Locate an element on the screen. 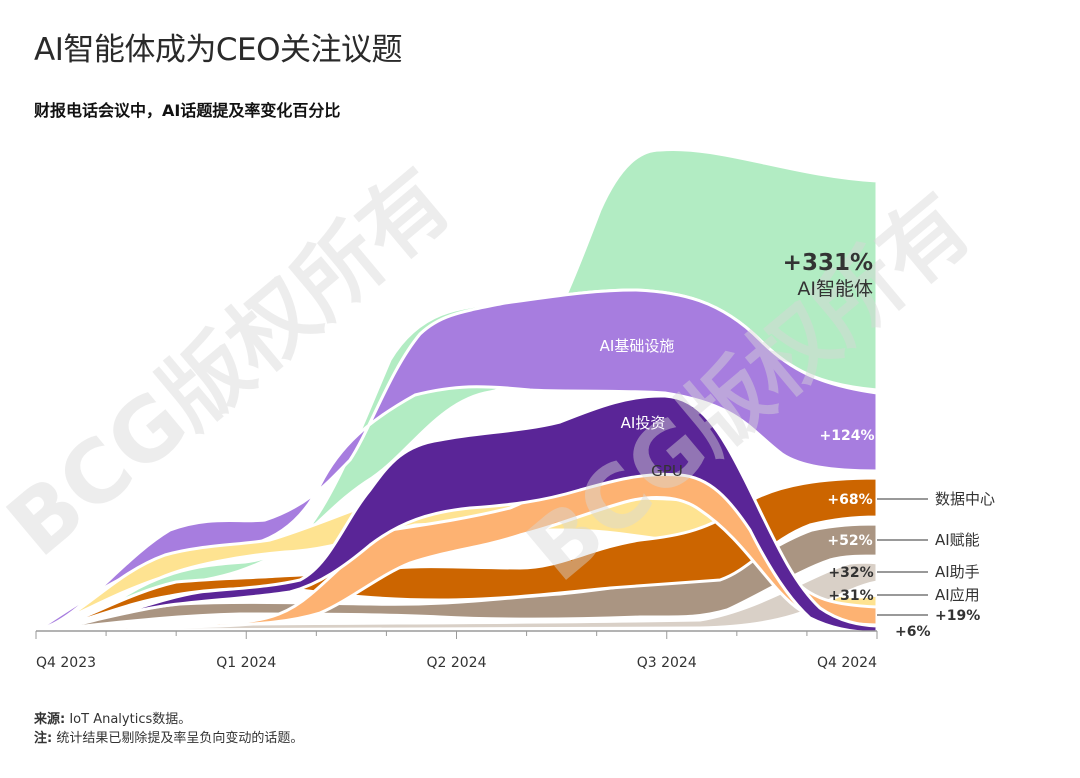 The height and width of the screenshot is (778, 1080). note-label: 注: is located at coordinates (43, 738).